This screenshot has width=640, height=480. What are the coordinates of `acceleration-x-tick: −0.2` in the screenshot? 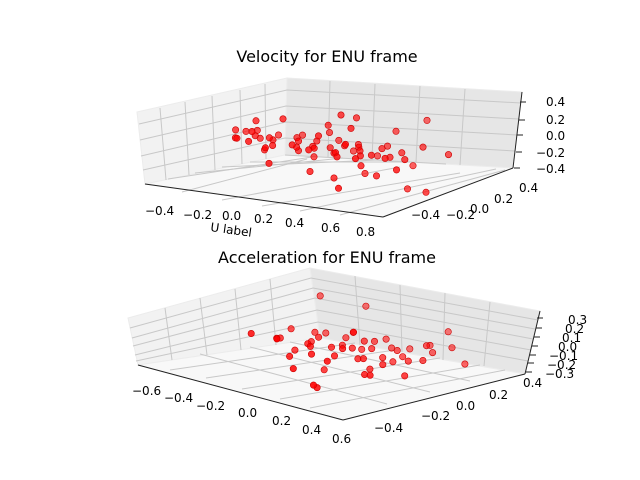 It's located at (210, 406).